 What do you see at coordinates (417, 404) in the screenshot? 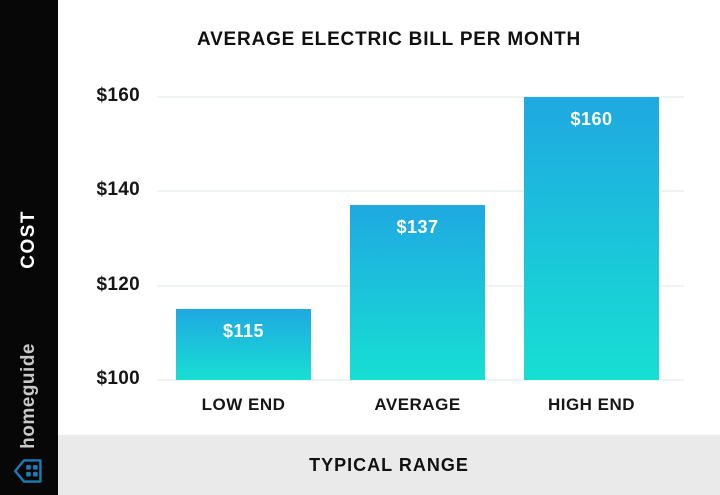
I see `x-tick-label-average: AVERAGE` at bounding box center [417, 404].